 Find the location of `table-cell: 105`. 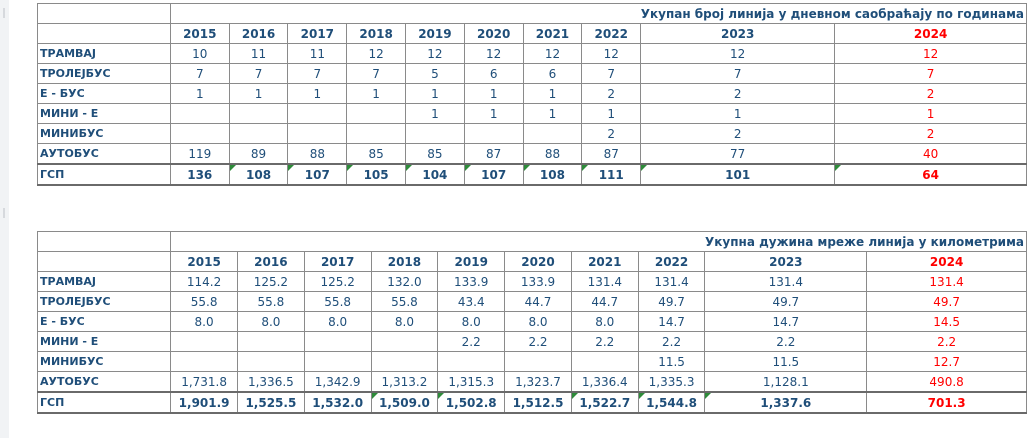

table-cell: 105 is located at coordinates (376, 174).